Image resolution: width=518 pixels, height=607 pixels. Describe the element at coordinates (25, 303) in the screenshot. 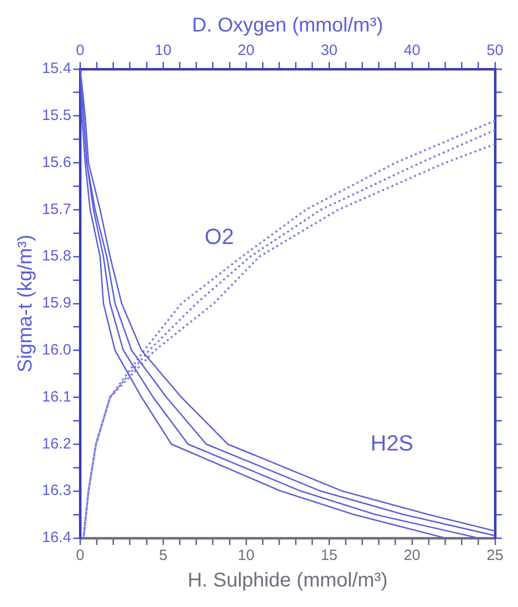

I see `y-axis-title: Sigma-t (kg/m³)` at that location.